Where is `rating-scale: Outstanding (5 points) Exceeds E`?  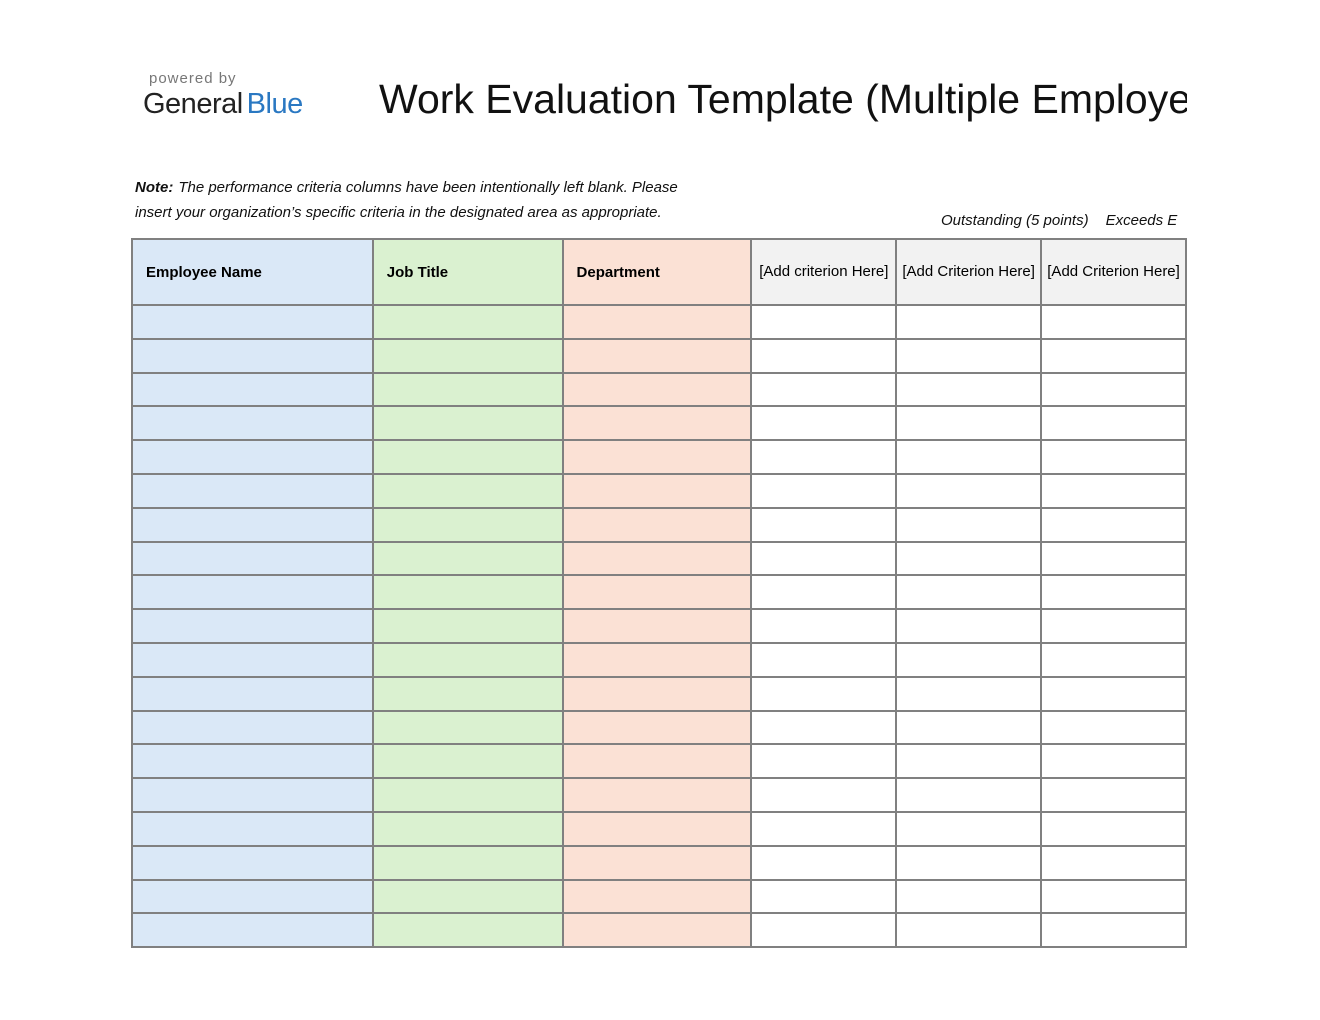
rating-scale: Outstanding (5 points) Exceeds E is located at coordinates (1064, 220).